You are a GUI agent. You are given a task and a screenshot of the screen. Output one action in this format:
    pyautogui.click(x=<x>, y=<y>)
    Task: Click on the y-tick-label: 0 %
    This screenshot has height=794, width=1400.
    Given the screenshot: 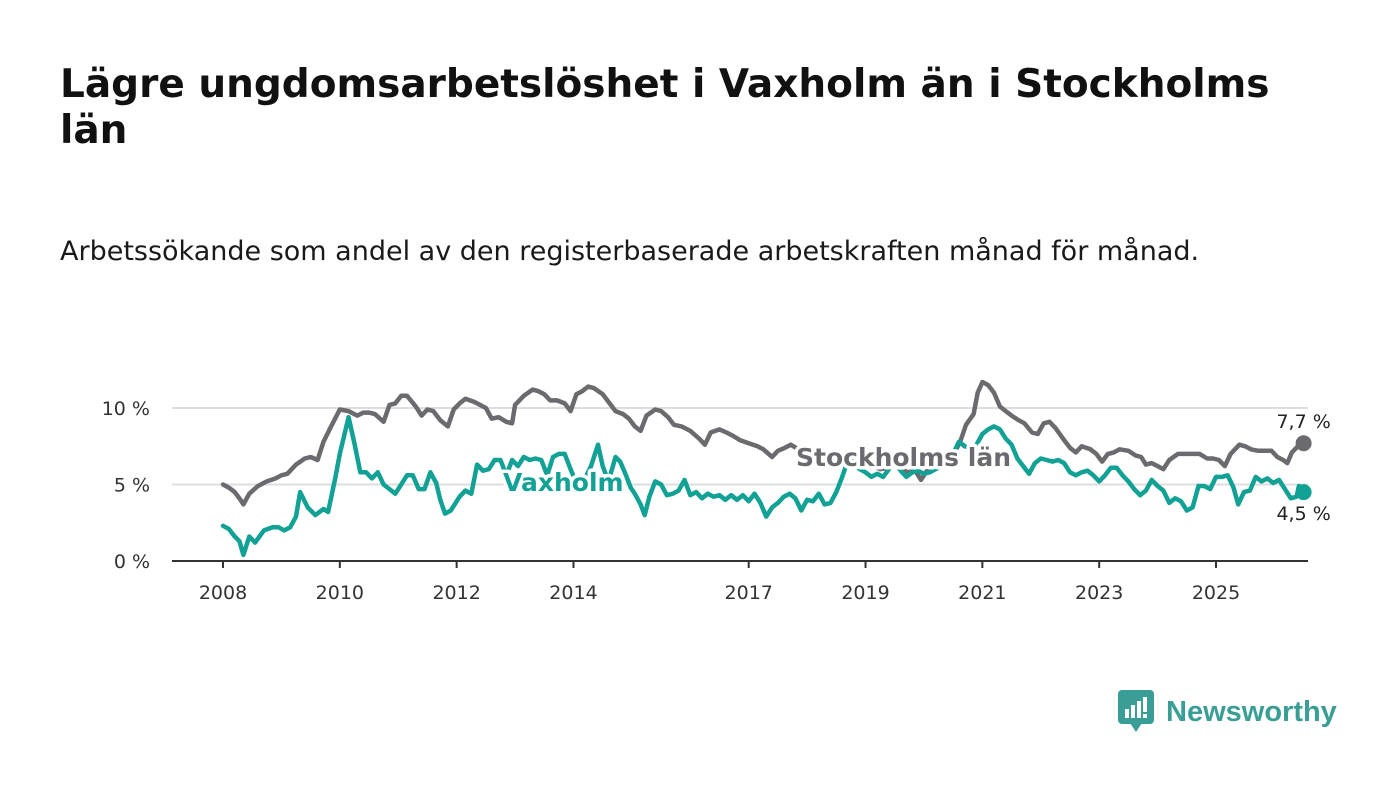 What is the action you would take?
    pyautogui.click(x=132, y=562)
    